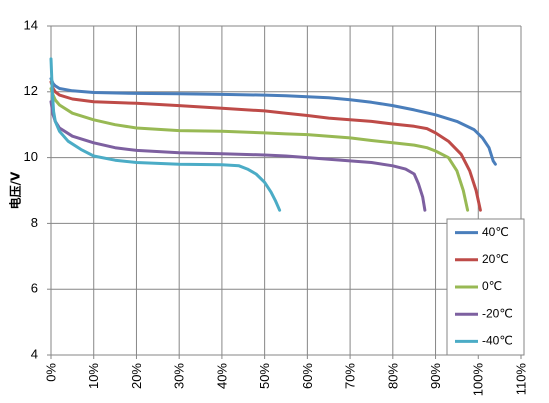 The width and height of the screenshot is (549, 403). Describe the element at coordinates (34, 288) in the screenshot. I see `y-tick-label: 6` at that location.